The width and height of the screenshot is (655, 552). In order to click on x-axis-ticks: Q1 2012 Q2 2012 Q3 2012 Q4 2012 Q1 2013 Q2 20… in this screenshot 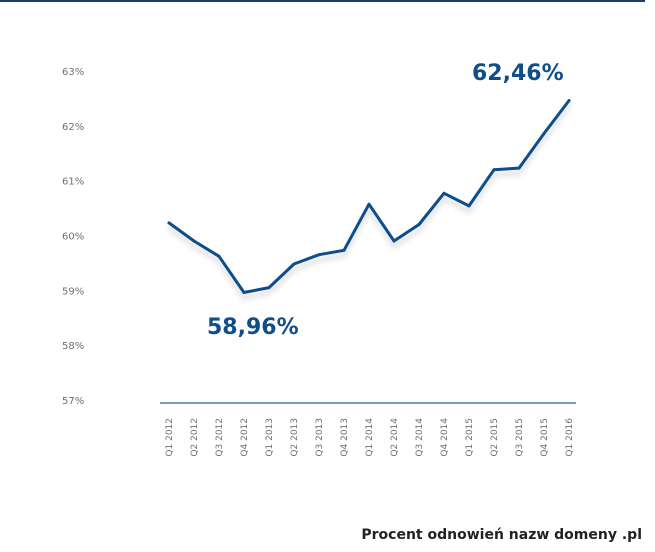, I will do `click(370, 437)`.